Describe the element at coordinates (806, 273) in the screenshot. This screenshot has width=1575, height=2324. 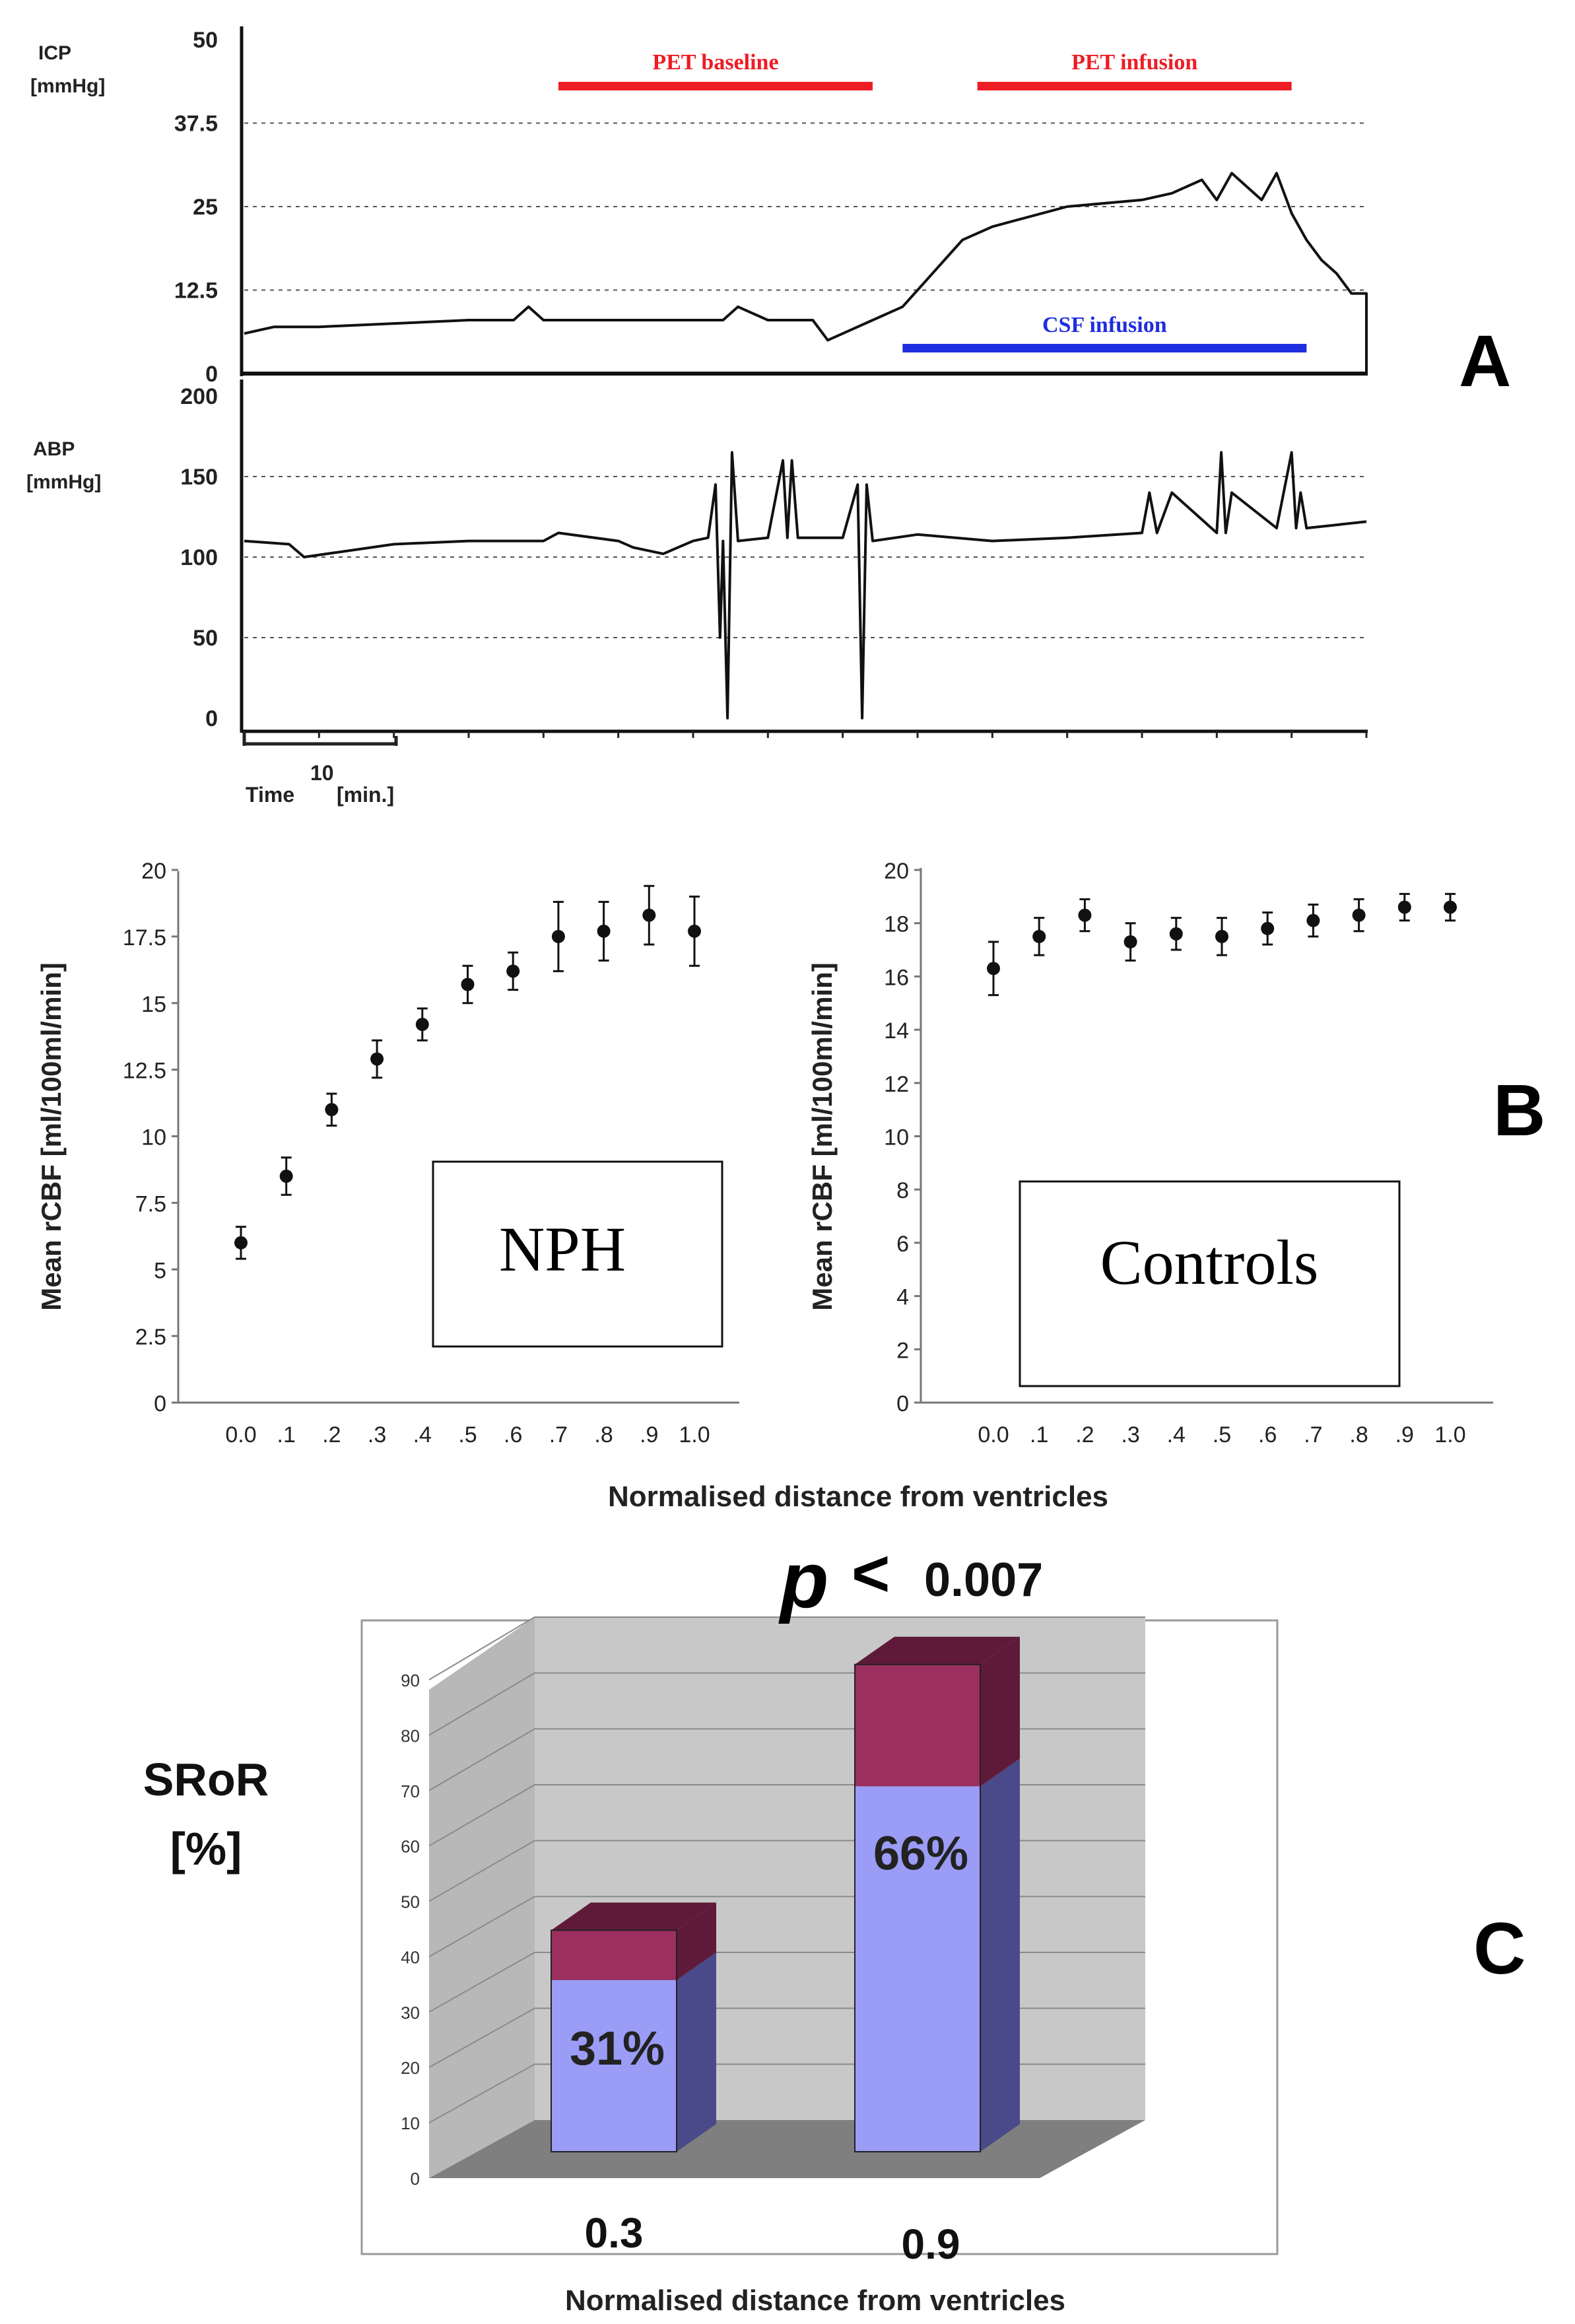
I see `icp-trace` at that location.